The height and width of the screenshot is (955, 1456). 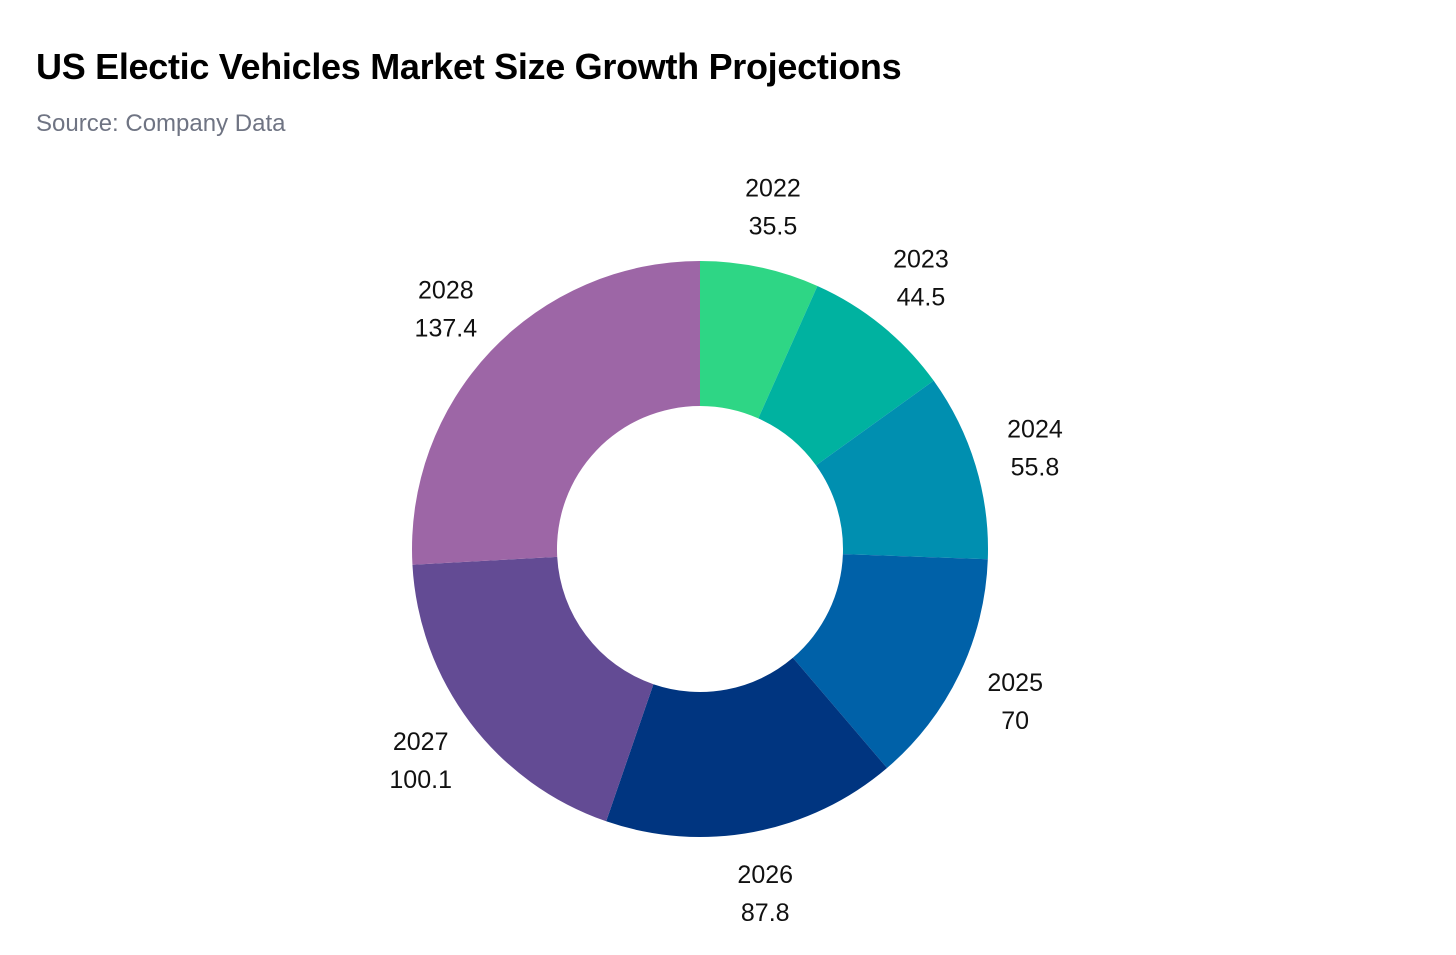 I want to click on slice-label-value: 100.1, so click(x=420, y=780).